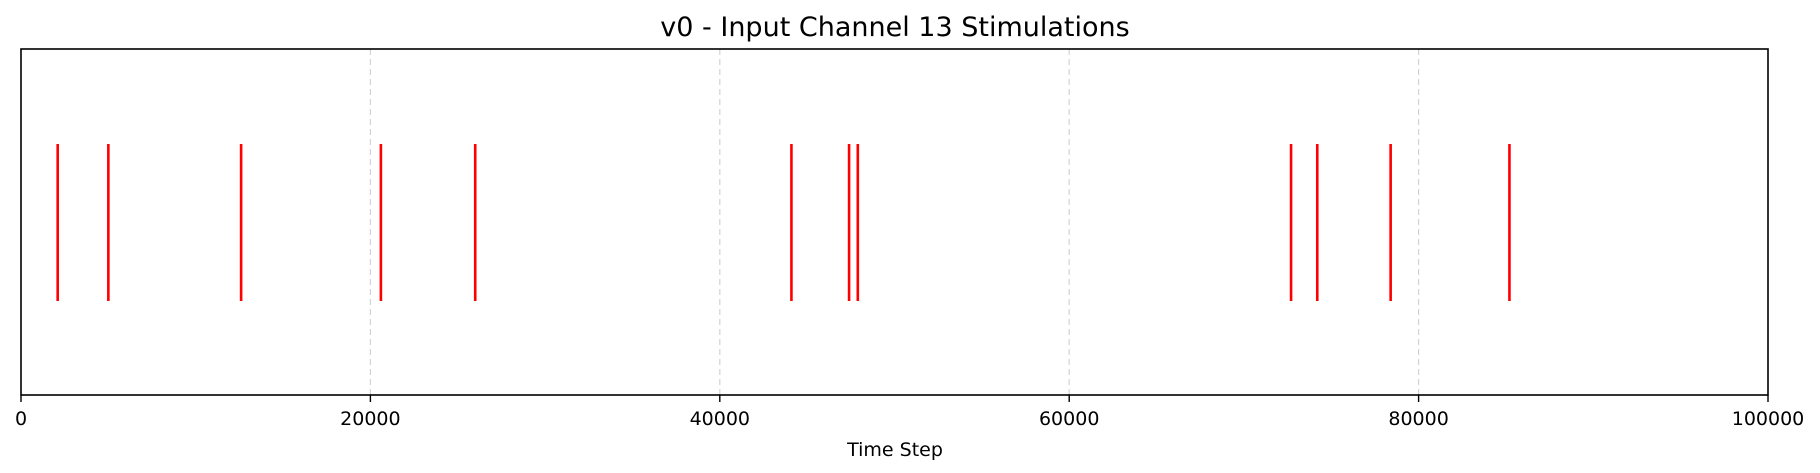  I want to click on x-tick-label: 20000, so click(370, 419).